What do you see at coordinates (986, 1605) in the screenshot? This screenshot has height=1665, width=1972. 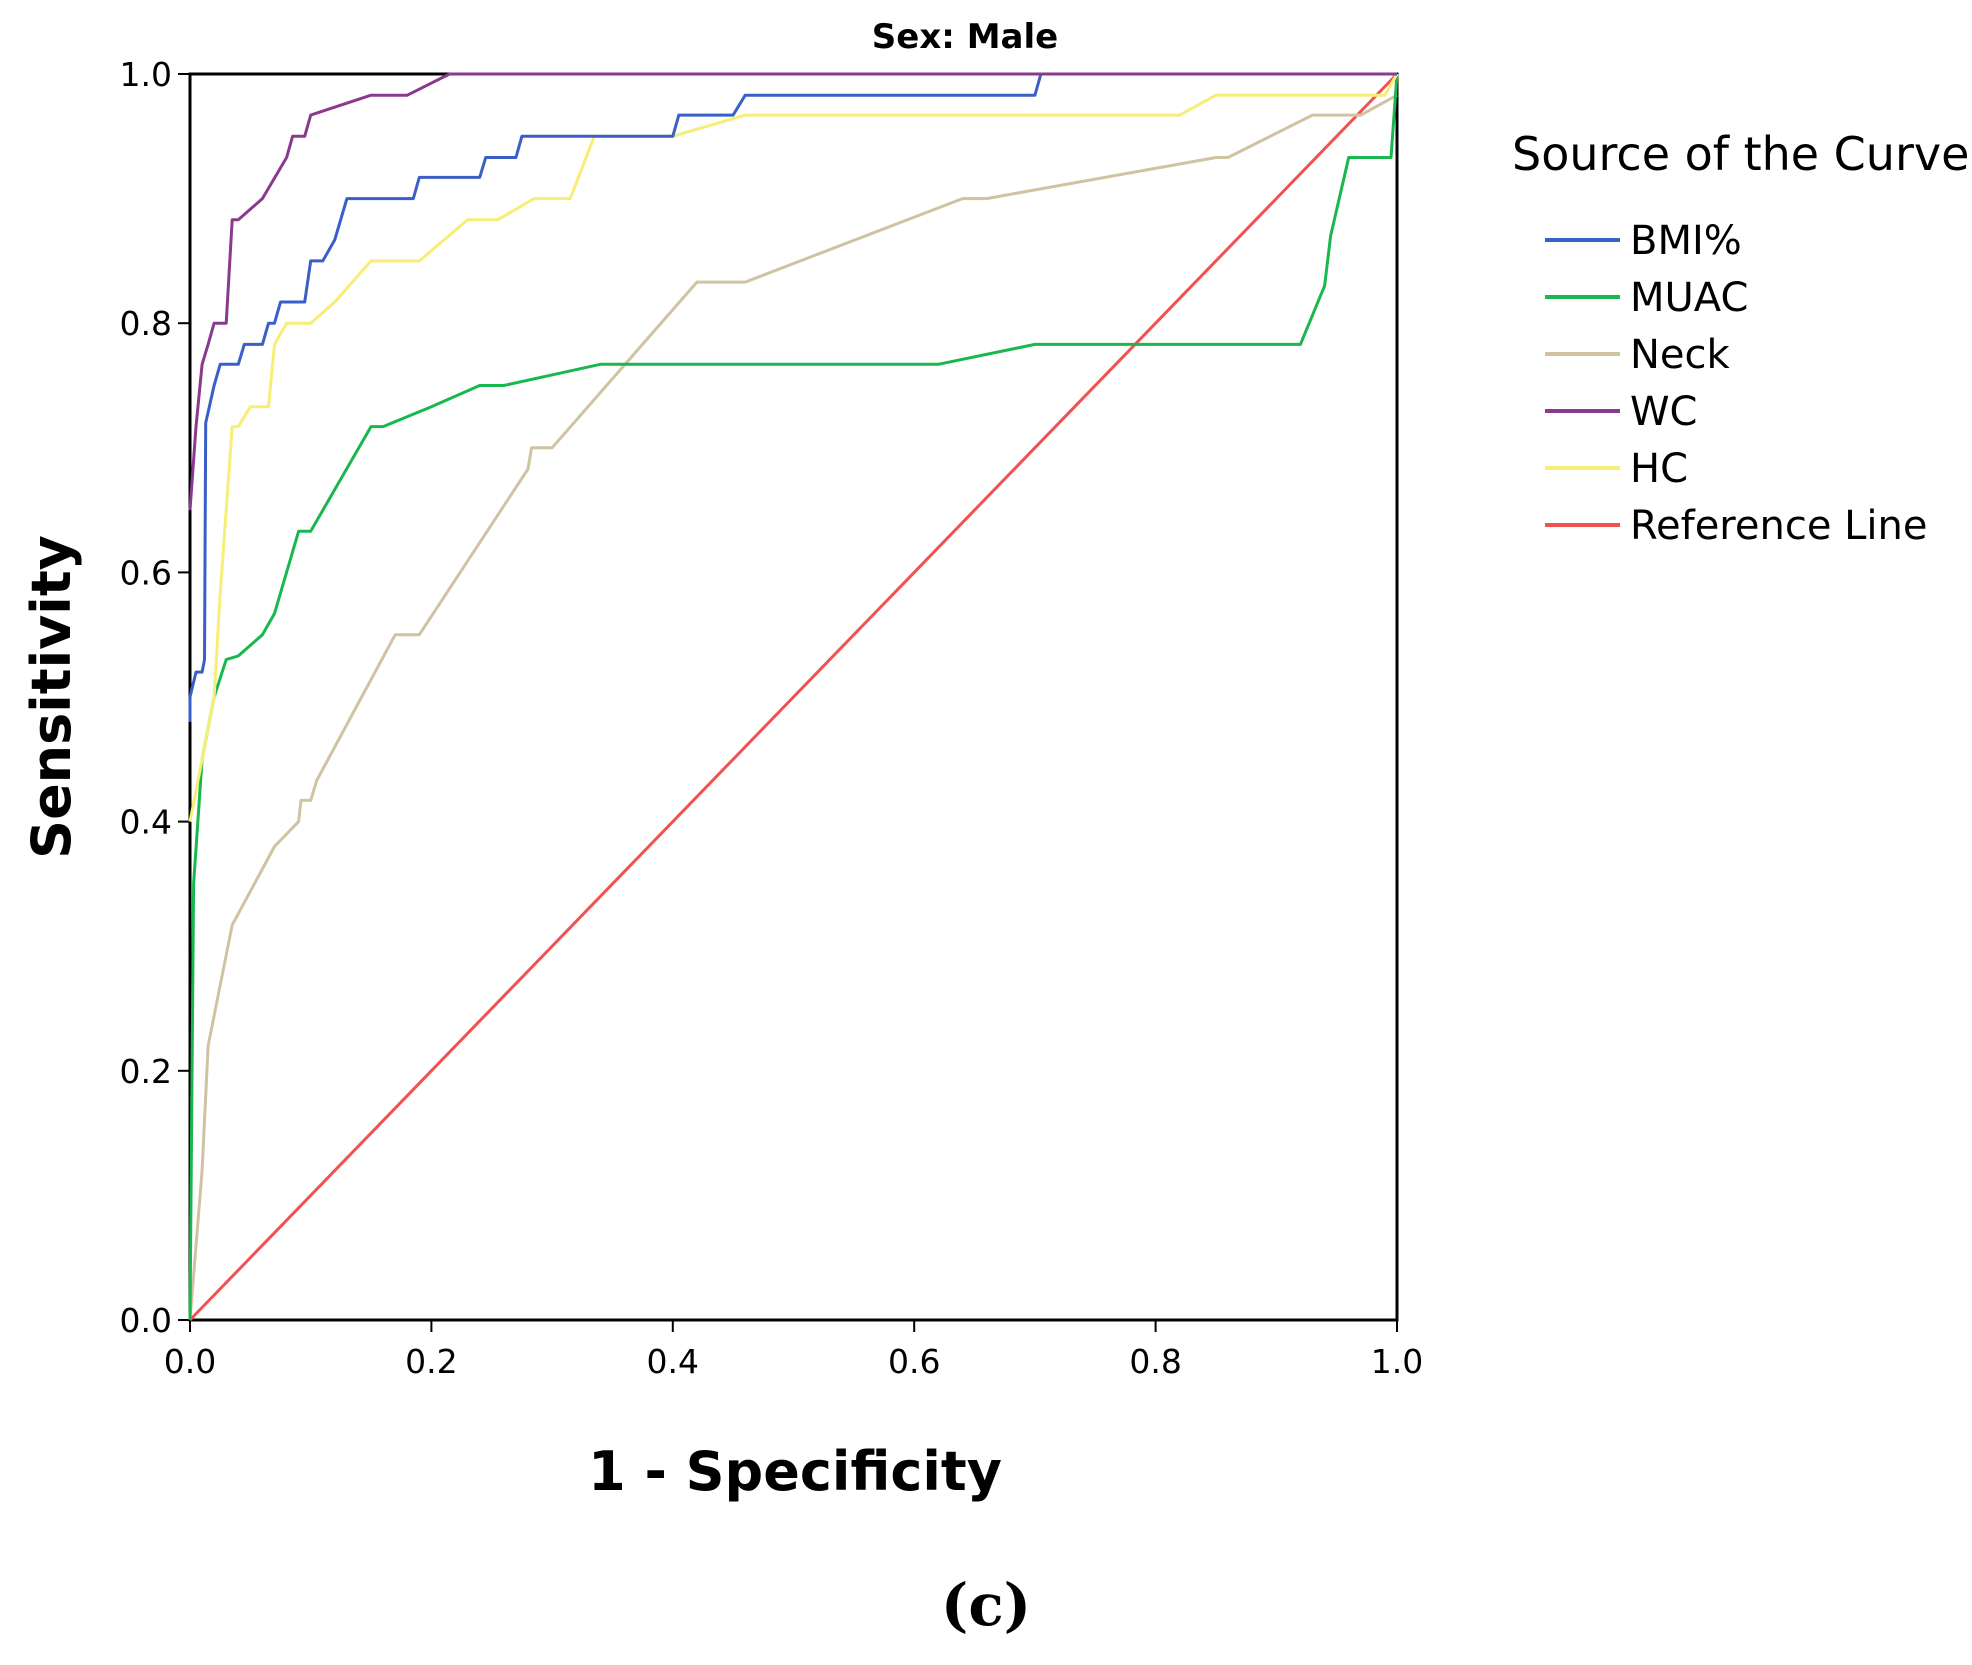 I see `figure-caption: (c)` at bounding box center [986, 1605].